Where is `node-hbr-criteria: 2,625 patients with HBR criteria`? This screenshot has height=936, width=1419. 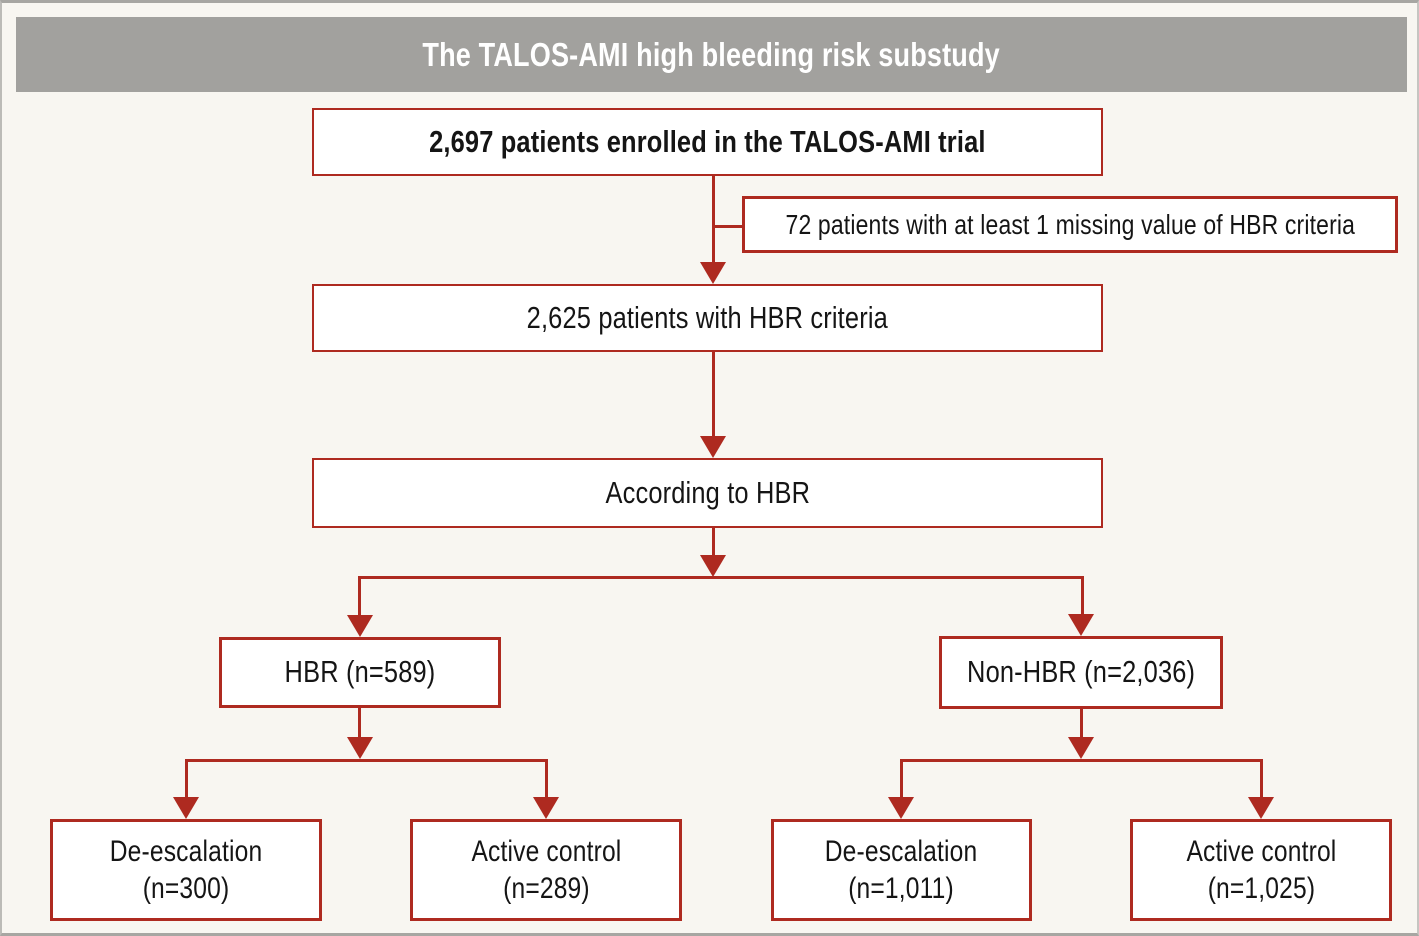
node-hbr-criteria: 2,625 patients with HBR criteria is located at coordinates (707, 318).